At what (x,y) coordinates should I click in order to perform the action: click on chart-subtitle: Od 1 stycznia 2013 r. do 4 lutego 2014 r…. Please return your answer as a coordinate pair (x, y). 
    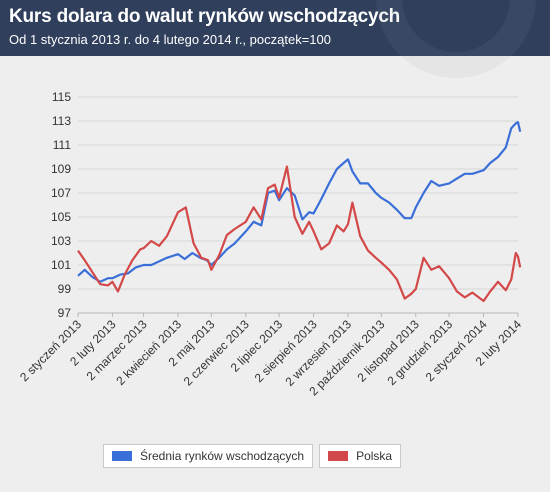
    Looking at the image, I should click on (170, 39).